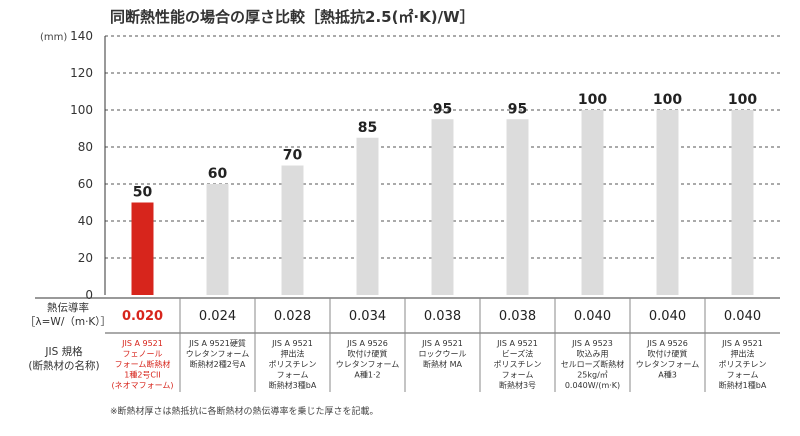 The width and height of the screenshot is (800, 436). What do you see at coordinates (743, 385) in the screenshot?
I see `jis-spec-line: 断熱材1種bA` at bounding box center [743, 385].